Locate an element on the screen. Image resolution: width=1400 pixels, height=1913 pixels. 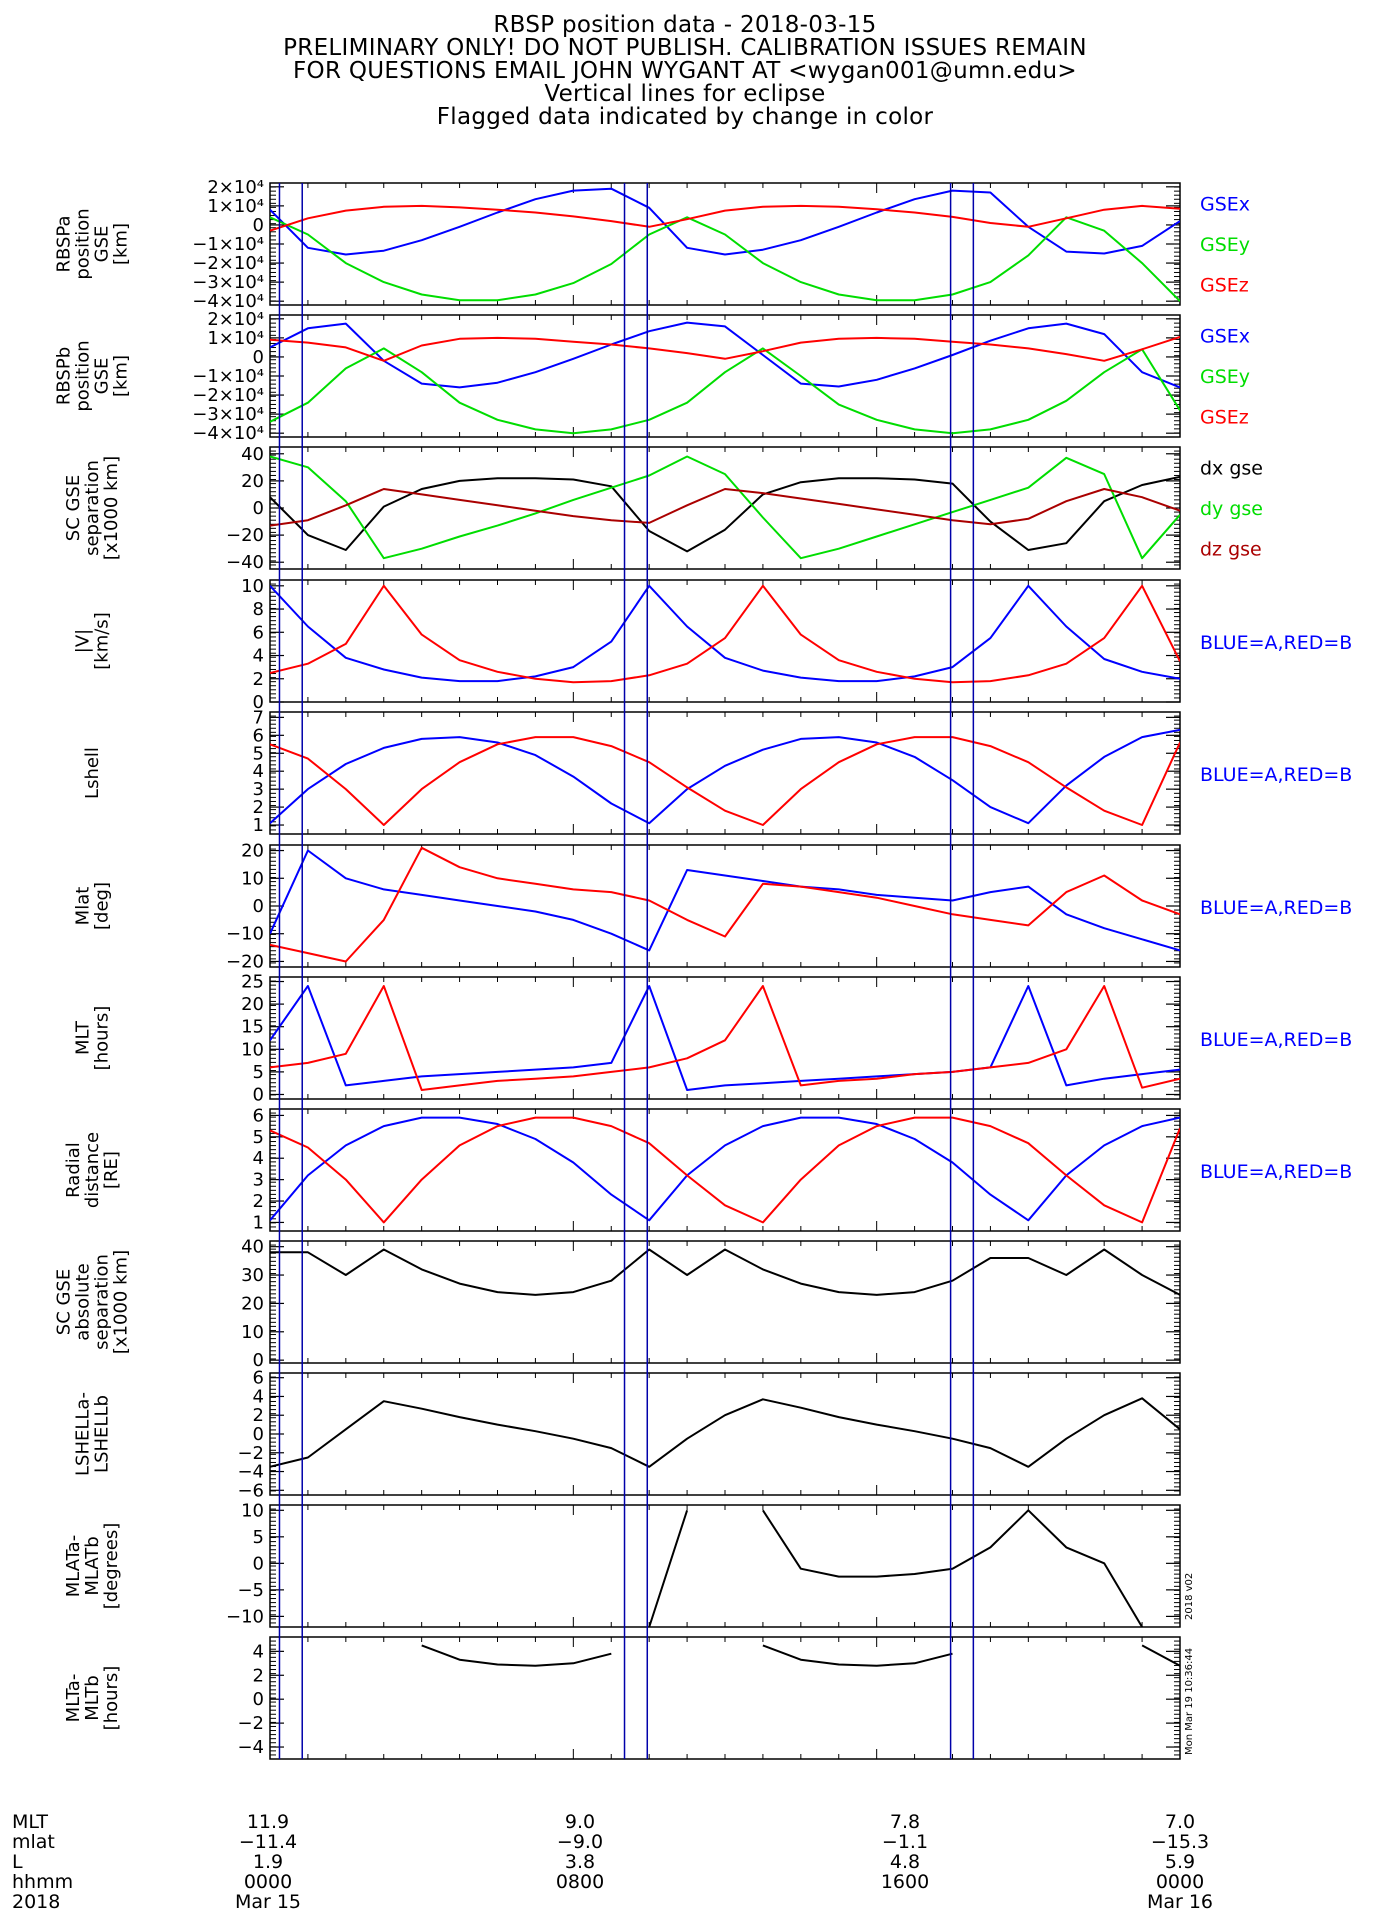
legend-entry: dy gse is located at coordinates (1231, 509).